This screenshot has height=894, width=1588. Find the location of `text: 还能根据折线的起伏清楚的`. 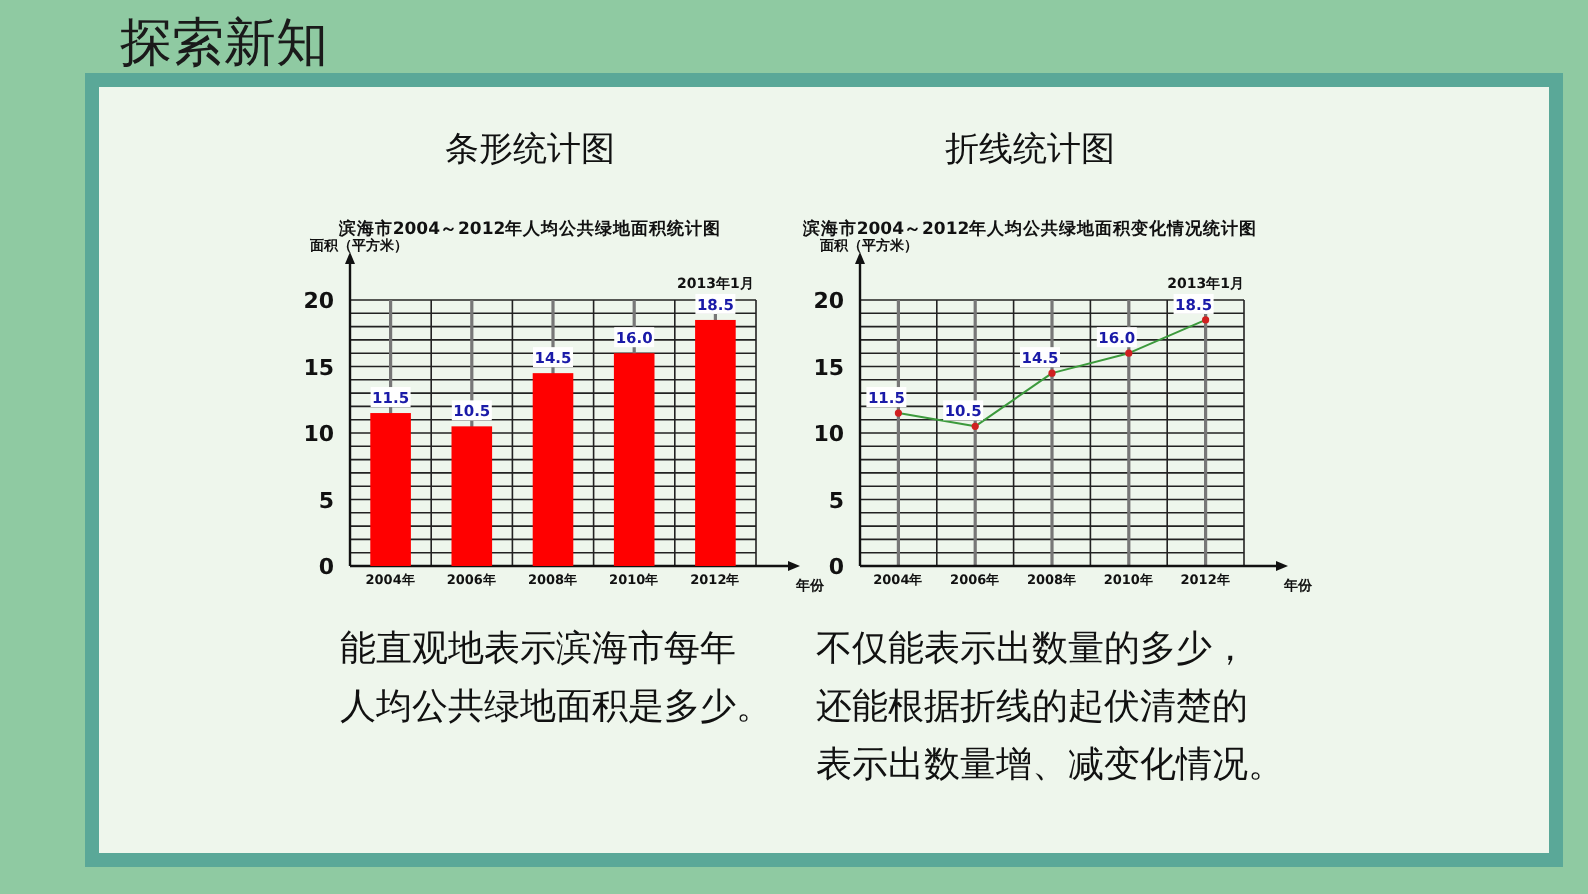

text: 还能根据折线的起伏清楚的 is located at coordinates (1032, 707).